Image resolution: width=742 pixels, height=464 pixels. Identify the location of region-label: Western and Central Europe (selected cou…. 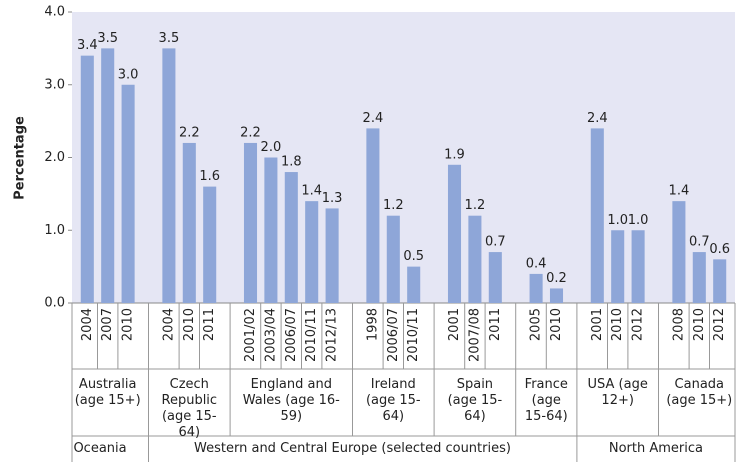
(352, 448).